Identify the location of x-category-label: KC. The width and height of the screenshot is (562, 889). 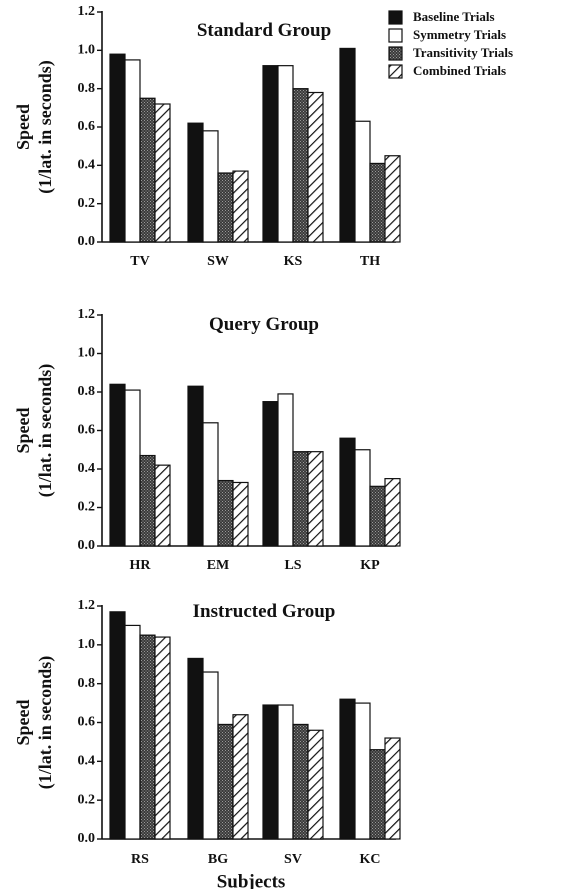
(370, 859).